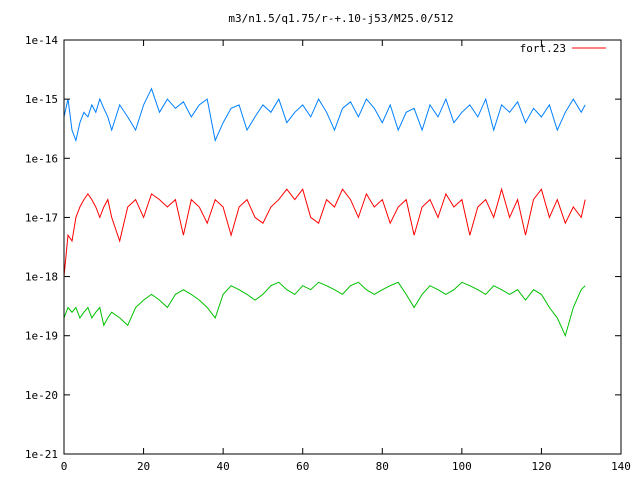 This screenshot has width=640, height=480. Describe the element at coordinates (382, 466) in the screenshot. I see `x-tick-label: 80` at that location.